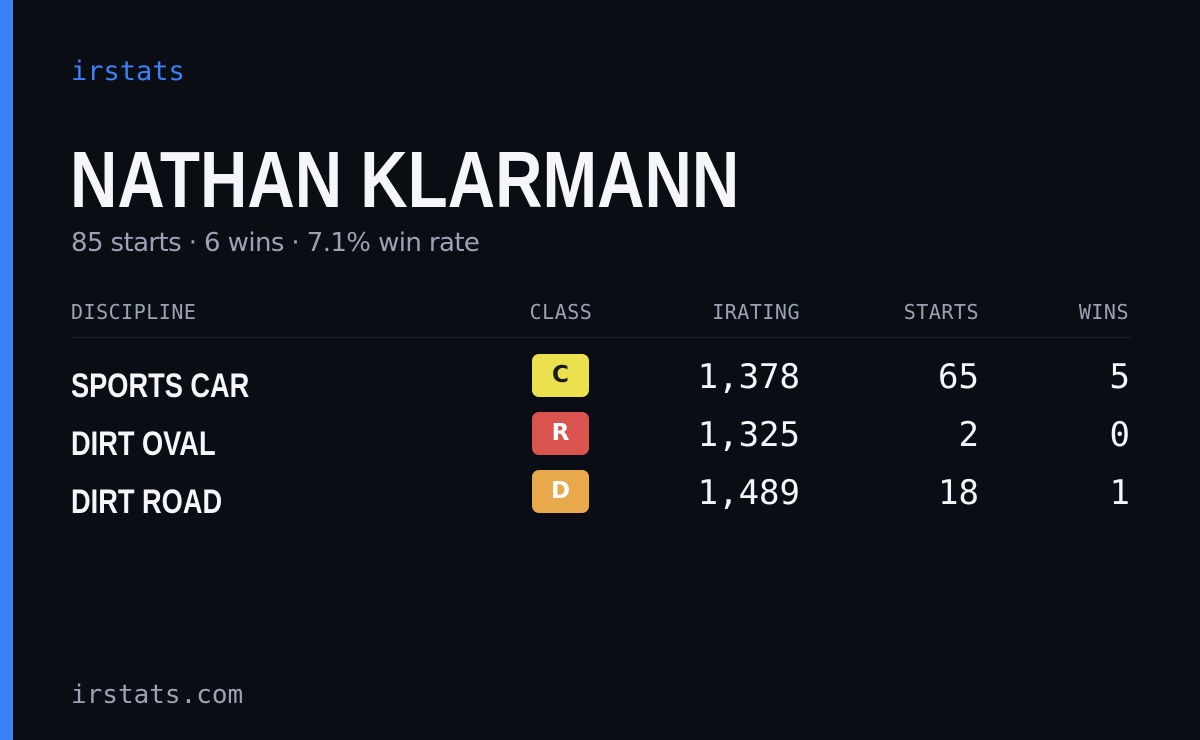 The image size is (1200, 740). I want to click on discipline-label: DIRT ROAD, so click(147, 502).